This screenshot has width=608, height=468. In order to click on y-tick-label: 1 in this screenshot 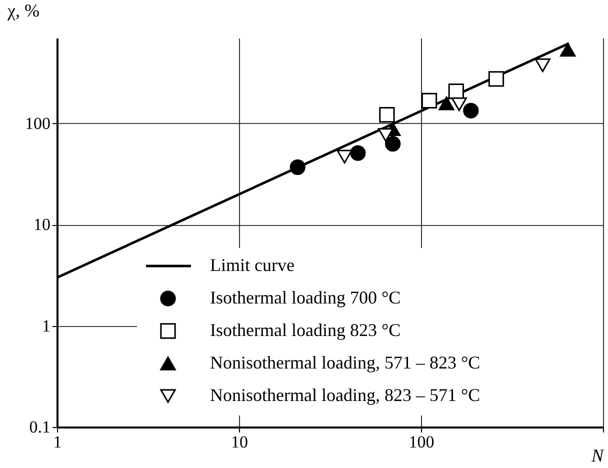, I will do `click(46, 326)`.